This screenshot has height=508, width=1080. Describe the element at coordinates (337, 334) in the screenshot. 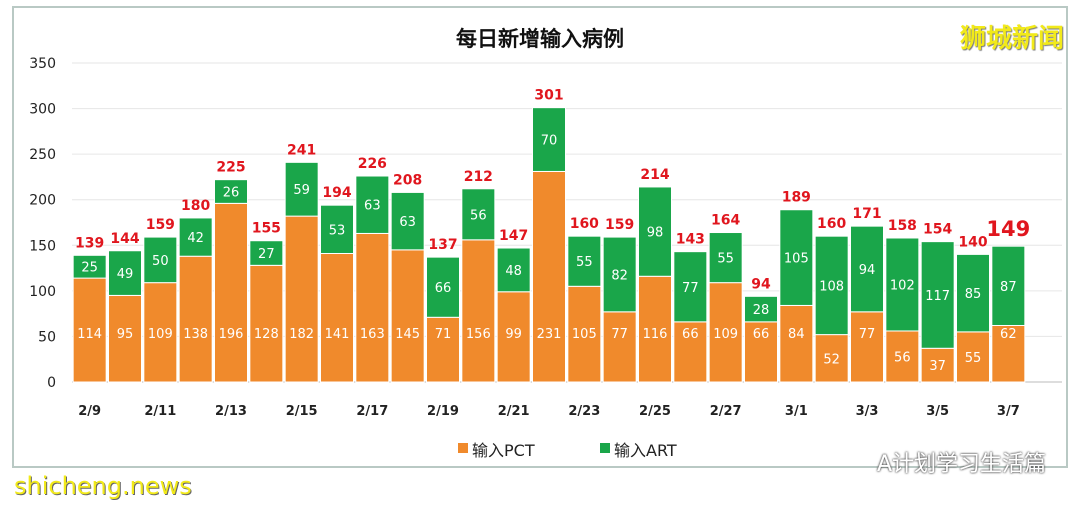

I see `data-label-pct: 141` at that location.